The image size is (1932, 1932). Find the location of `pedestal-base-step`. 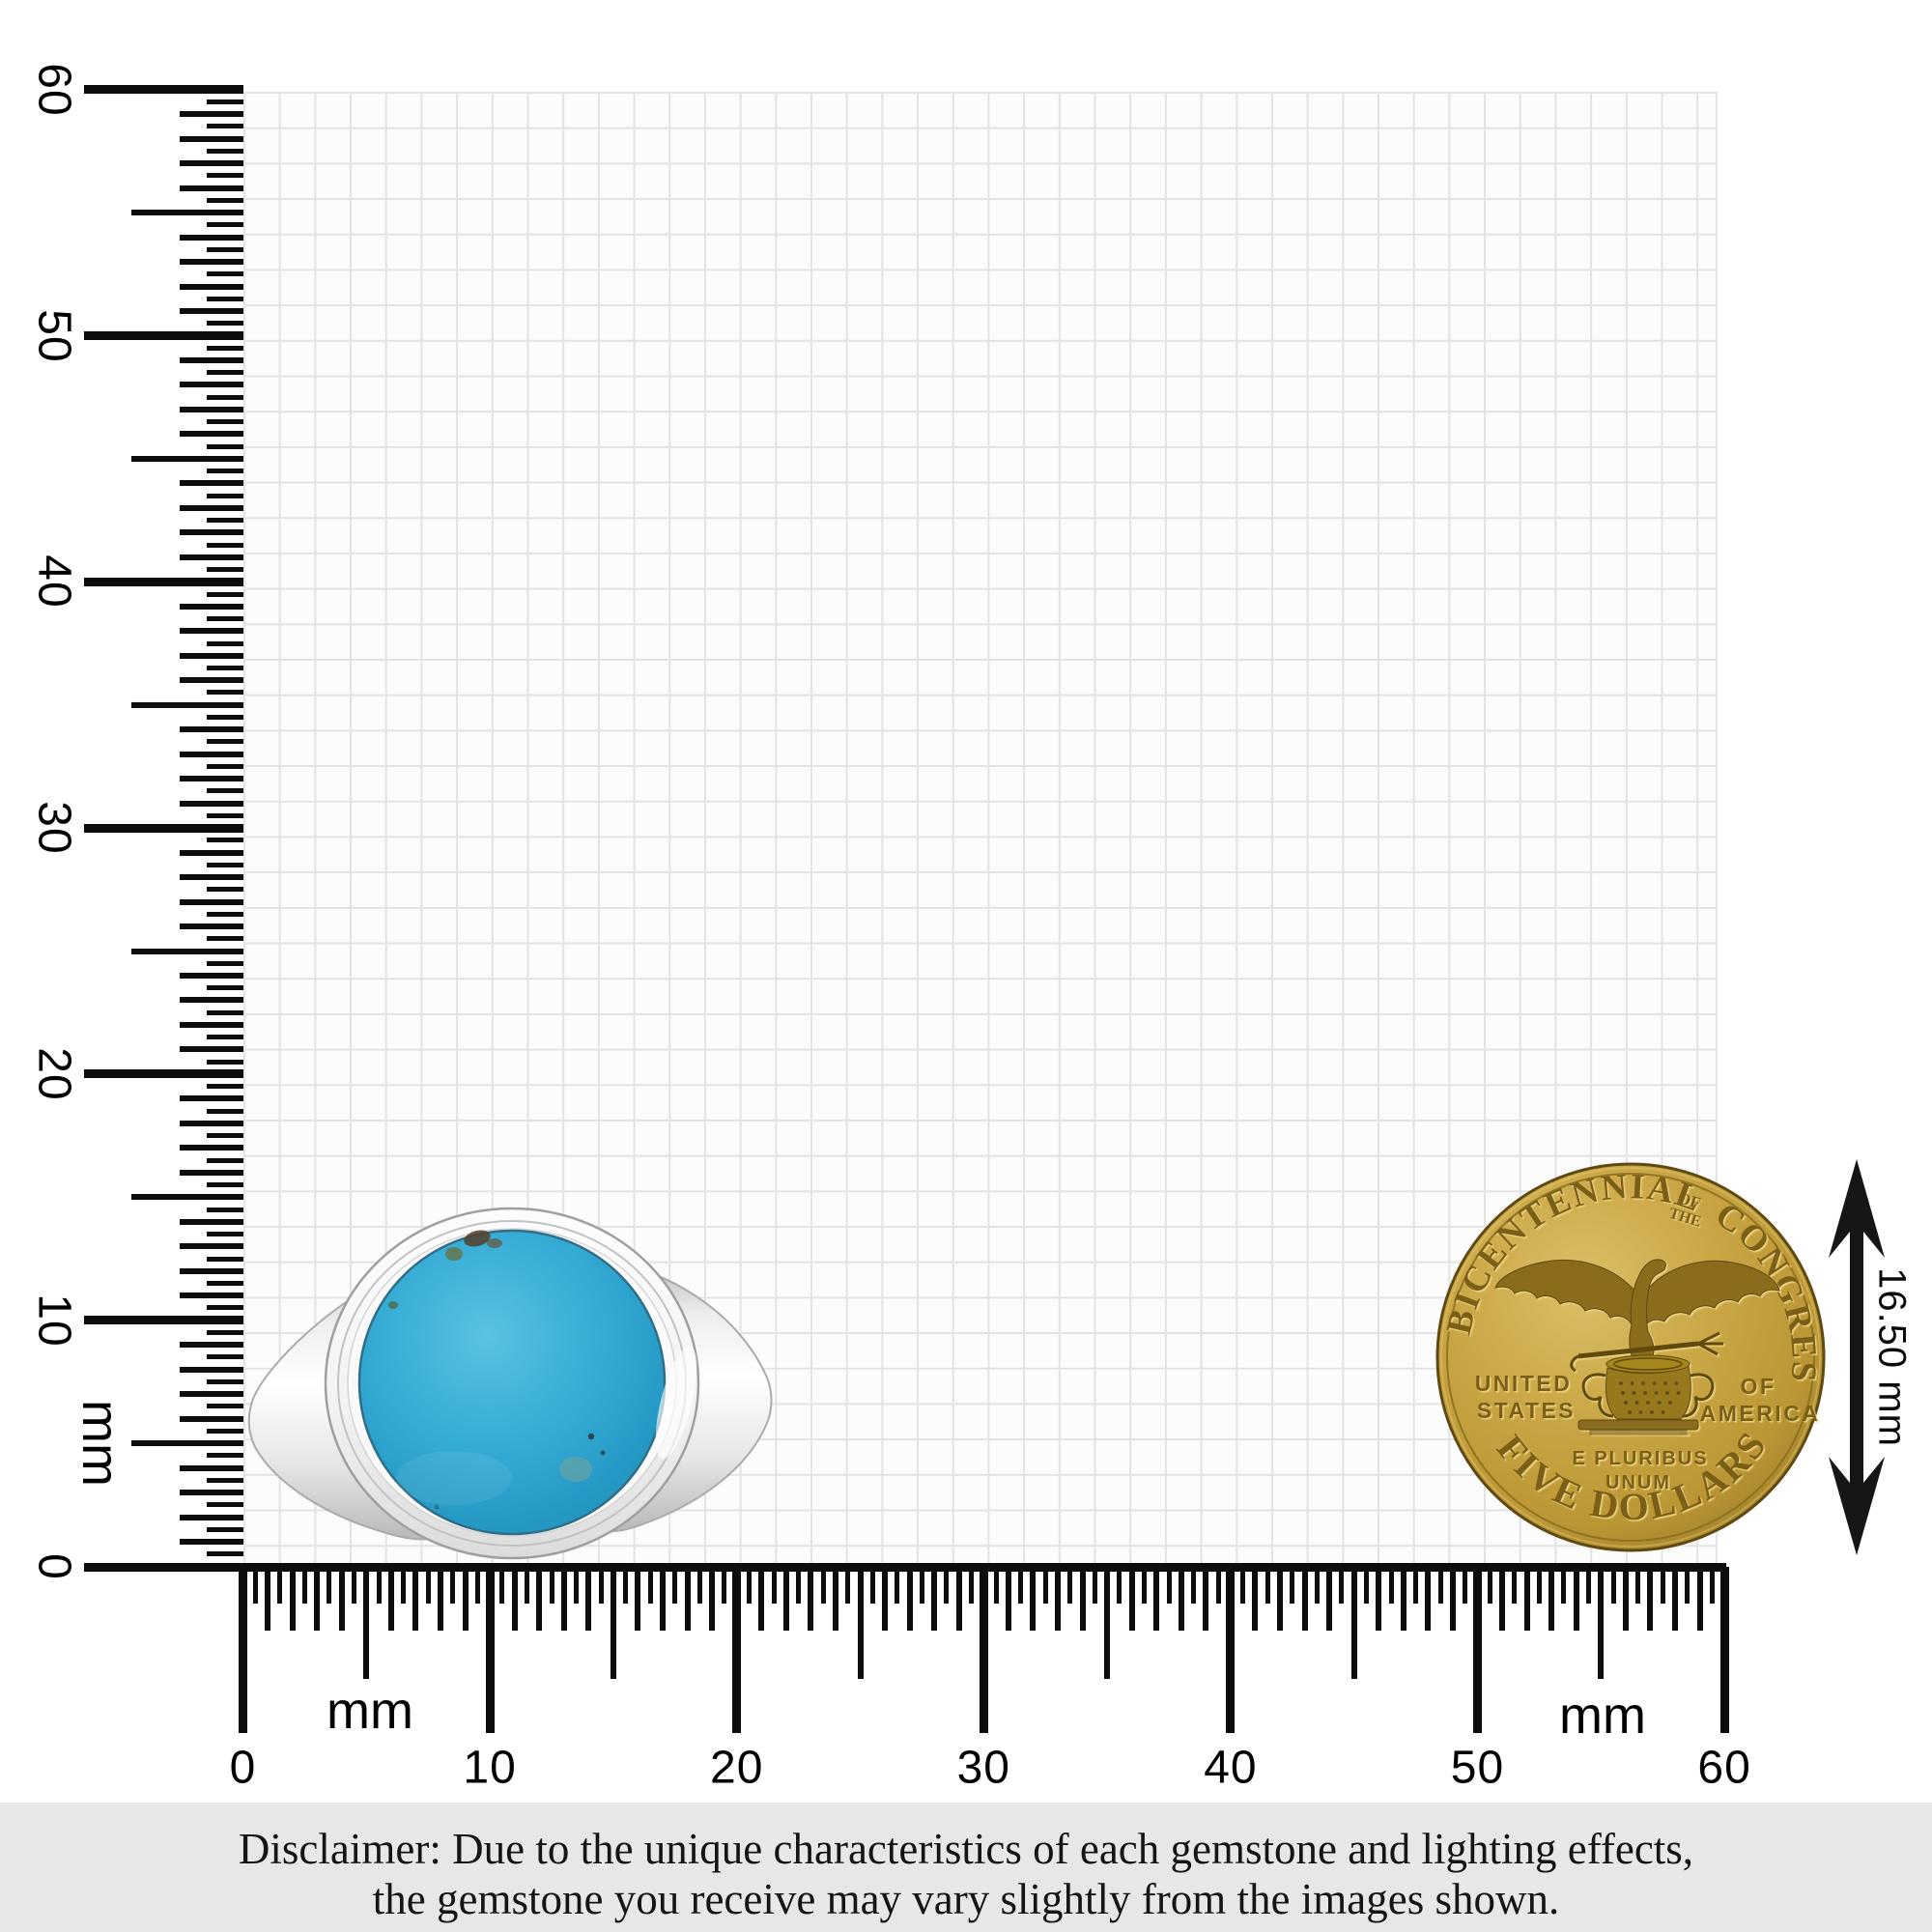

pedestal-base-step is located at coordinates (1638, 1432).